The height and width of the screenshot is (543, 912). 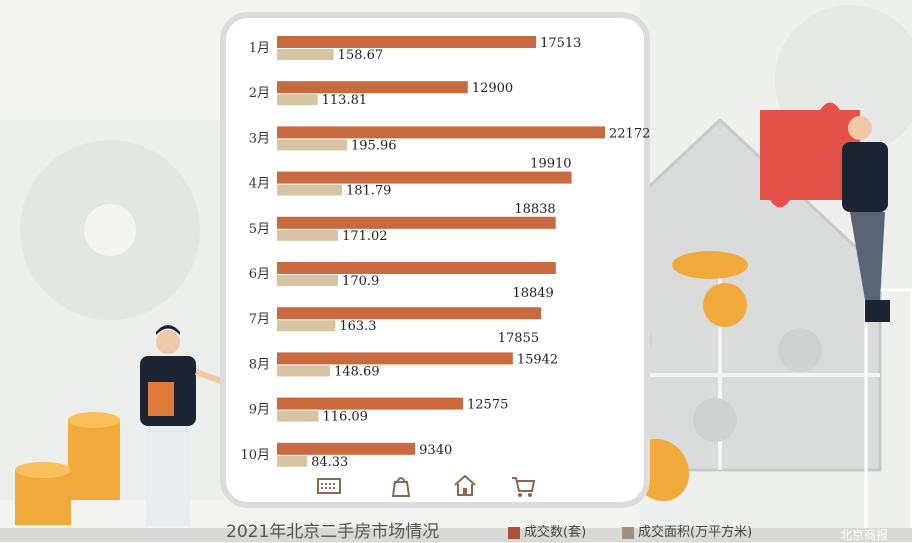 What do you see at coordinates (456, 535) in the screenshot?
I see `bottom-bar` at bounding box center [456, 535].